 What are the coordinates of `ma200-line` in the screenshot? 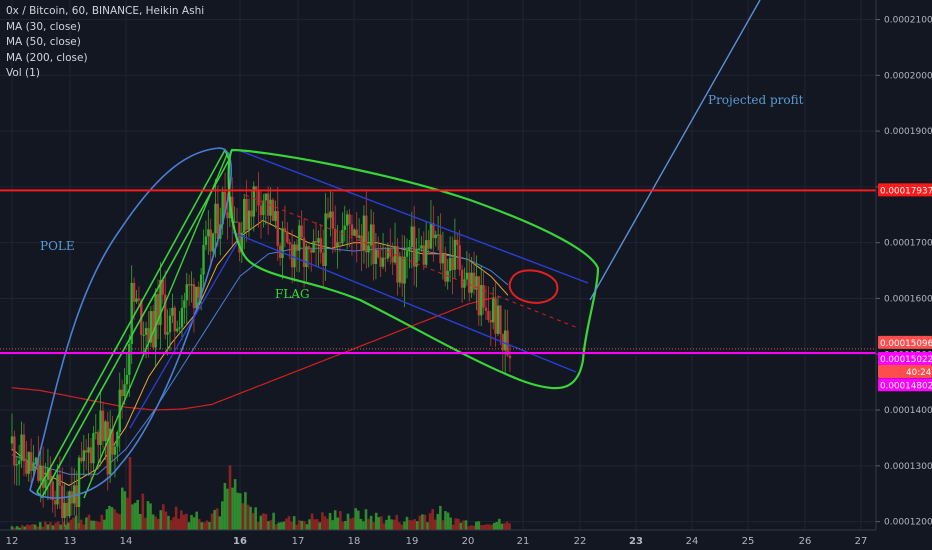 It's located at (254, 353).